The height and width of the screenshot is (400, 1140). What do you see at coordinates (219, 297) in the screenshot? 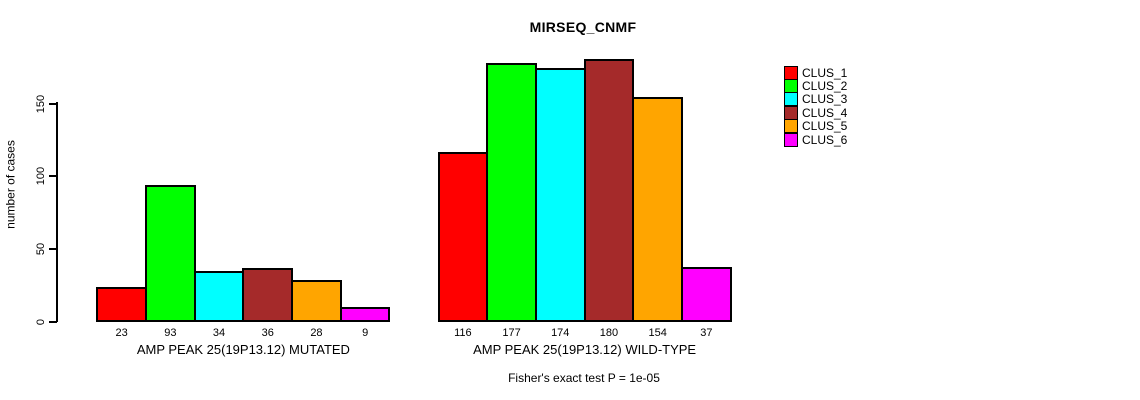
I see `bar-clus_3-mutated` at bounding box center [219, 297].